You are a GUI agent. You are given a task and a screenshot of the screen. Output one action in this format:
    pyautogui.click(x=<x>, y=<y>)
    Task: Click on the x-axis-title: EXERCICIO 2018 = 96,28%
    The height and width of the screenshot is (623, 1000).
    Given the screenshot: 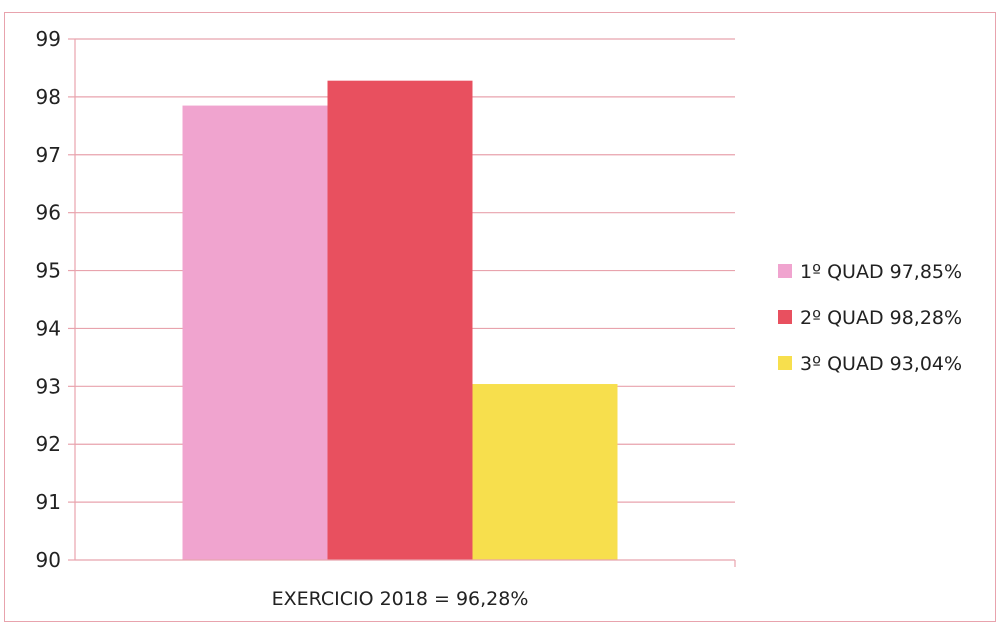 What is the action you would take?
    pyautogui.click(x=400, y=599)
    